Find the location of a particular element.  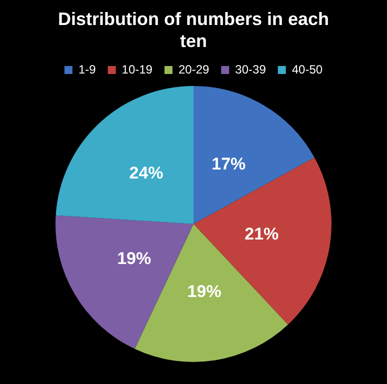

chart-title: Distribution of numbers in each ten is located at coordinates (193, 30).